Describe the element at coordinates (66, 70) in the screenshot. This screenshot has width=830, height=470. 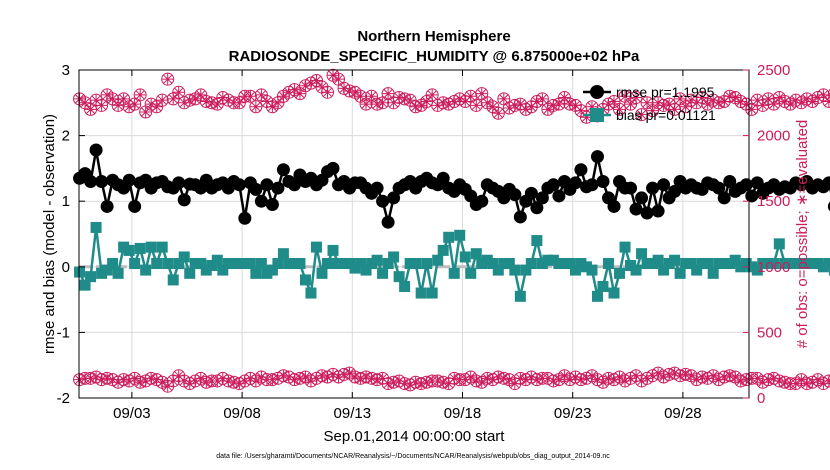
I see `y-tick-label-5: 3` at that location.